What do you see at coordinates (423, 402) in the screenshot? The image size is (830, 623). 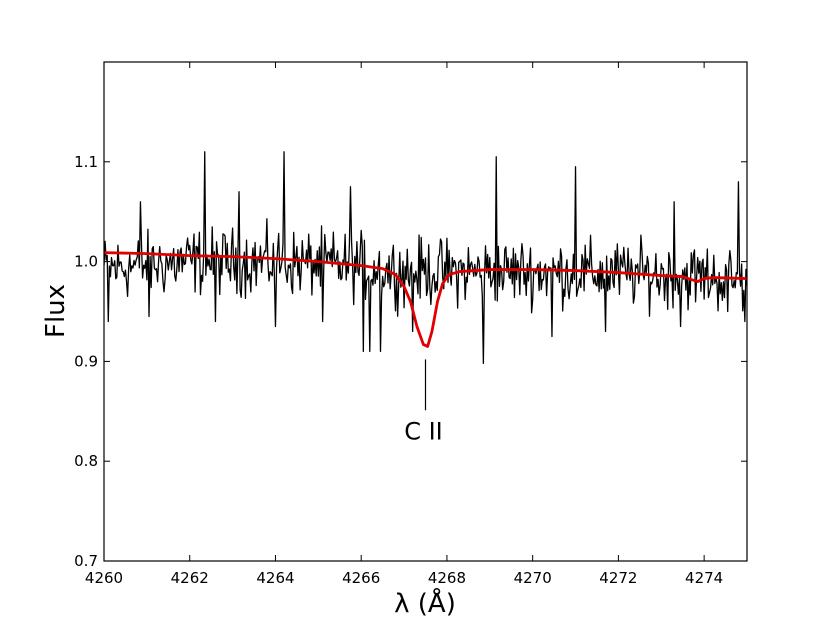 I see `annotation-layer: C II` at bounding box center [423, 402].